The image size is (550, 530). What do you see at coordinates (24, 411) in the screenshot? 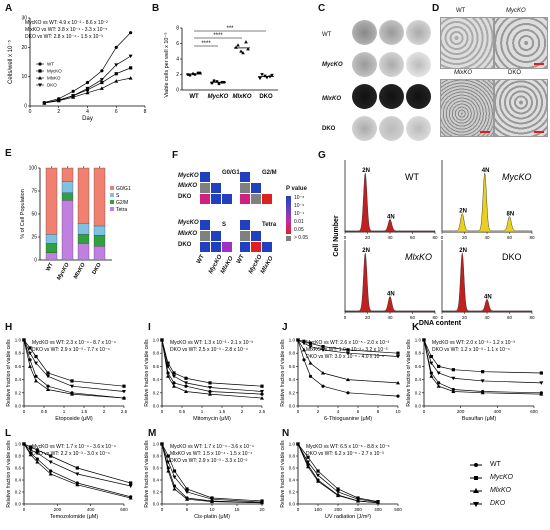
I see `x-tick-label: 0` at bounding box center [24, 411].